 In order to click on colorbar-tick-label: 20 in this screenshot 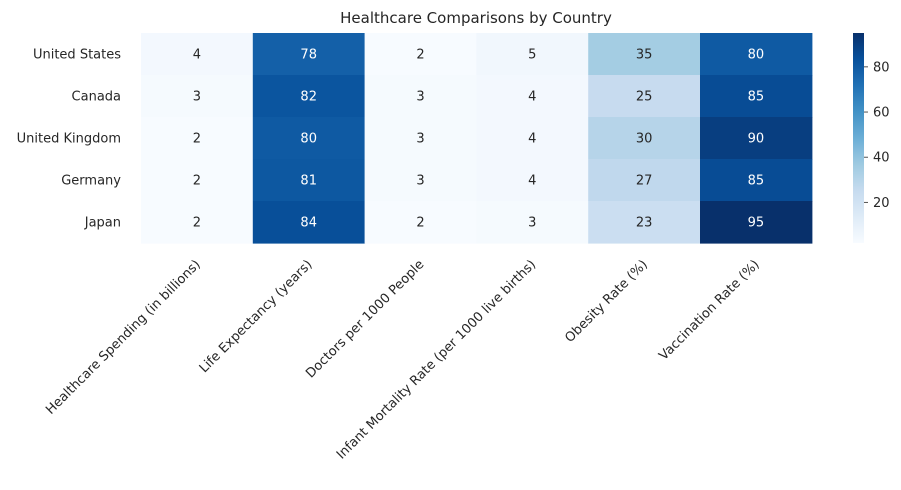, I will do `click(881, 203)`.